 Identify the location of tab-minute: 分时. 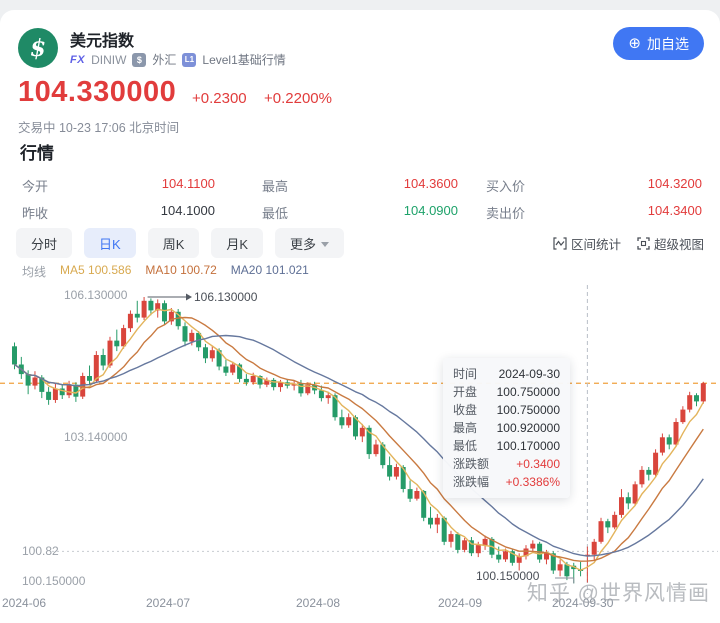
(44, 243).